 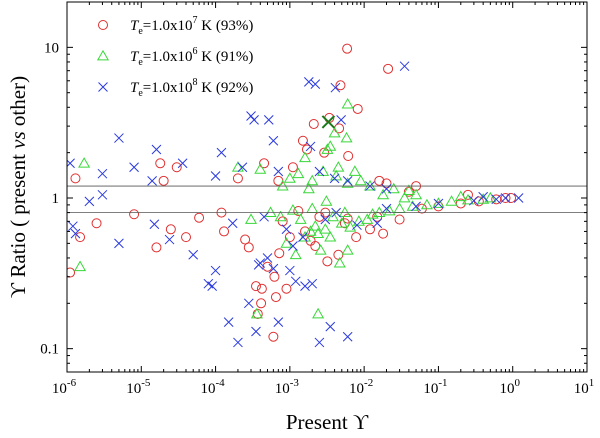 I want to click on legend-item: Te=1.0x107 K (93%), so click(x=175, y=26).